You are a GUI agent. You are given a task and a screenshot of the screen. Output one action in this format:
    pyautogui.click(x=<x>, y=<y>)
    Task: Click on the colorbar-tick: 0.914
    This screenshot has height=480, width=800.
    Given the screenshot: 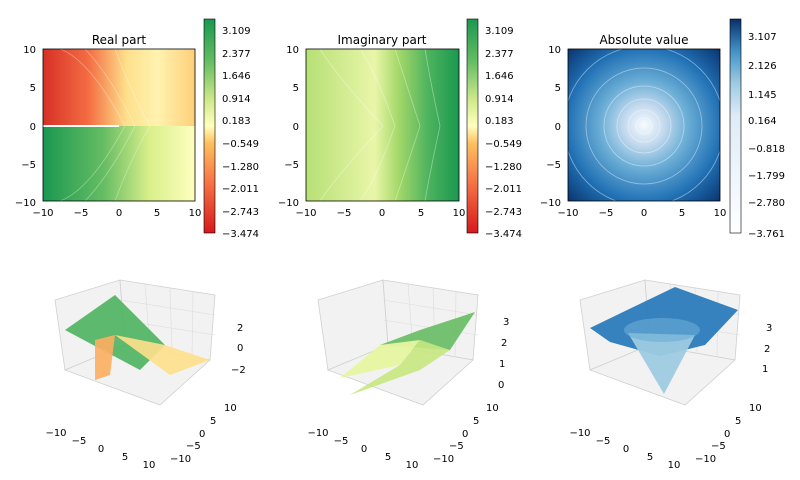 What is the action you would take?
    pyautogui.click(x=236, y=99)
    